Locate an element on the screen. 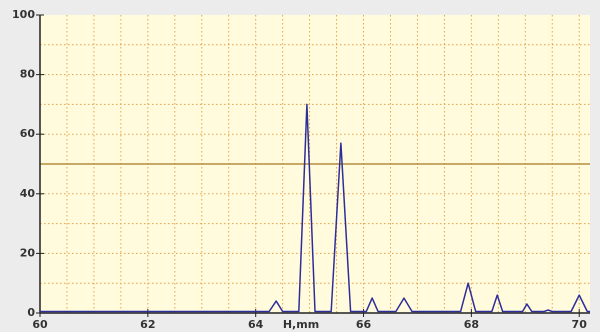  y-tick-label: 60 is located at coordinates (28, 133).